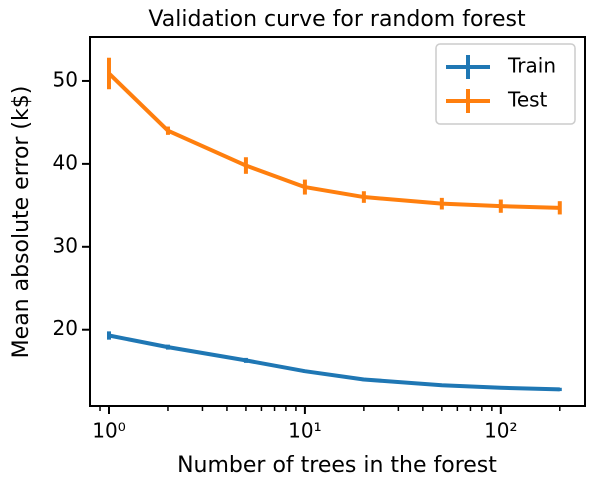 This screenshot has height=492, width=593. What do you see at coordinates (65, 79) in the screenshot?
I see `y-tick-label: 50` at bounding box center [65, 79].